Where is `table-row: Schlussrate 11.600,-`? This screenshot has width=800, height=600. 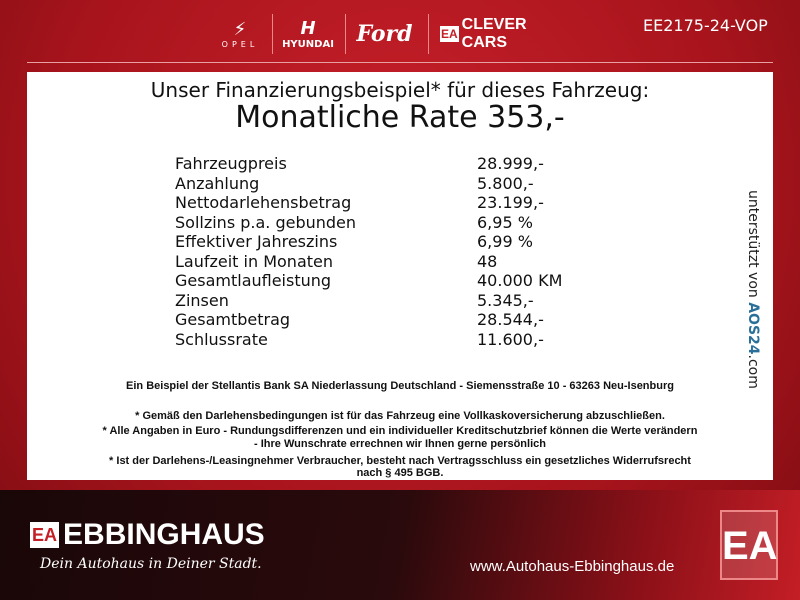
table-row: Schlussrate 11.600,- is located at coordinates (359, 339).